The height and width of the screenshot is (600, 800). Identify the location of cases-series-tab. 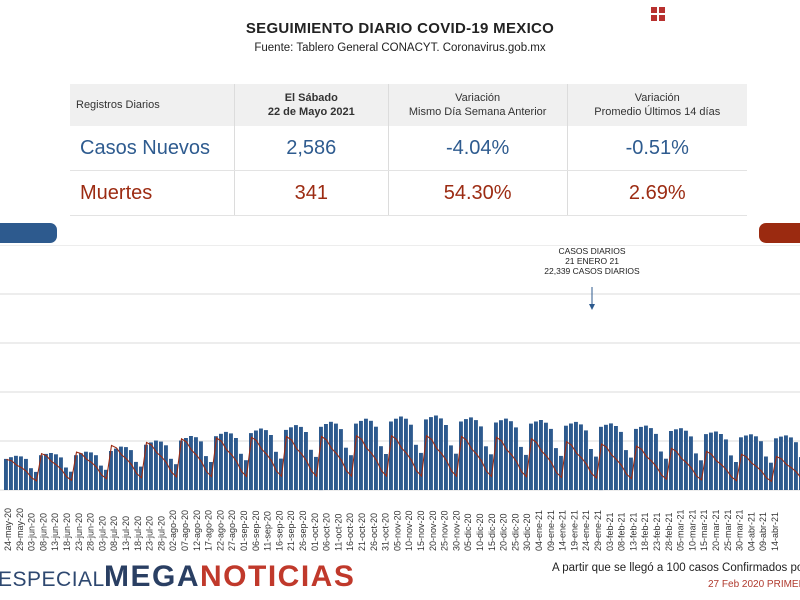
(28, 233).